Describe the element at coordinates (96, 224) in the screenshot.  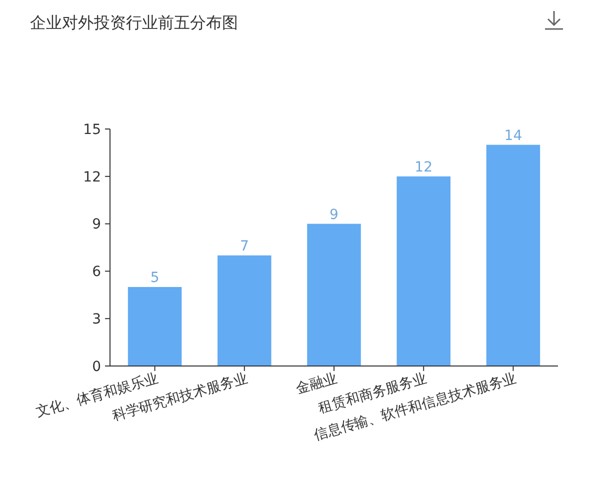
I see `y-tick-label: 9` at that location.